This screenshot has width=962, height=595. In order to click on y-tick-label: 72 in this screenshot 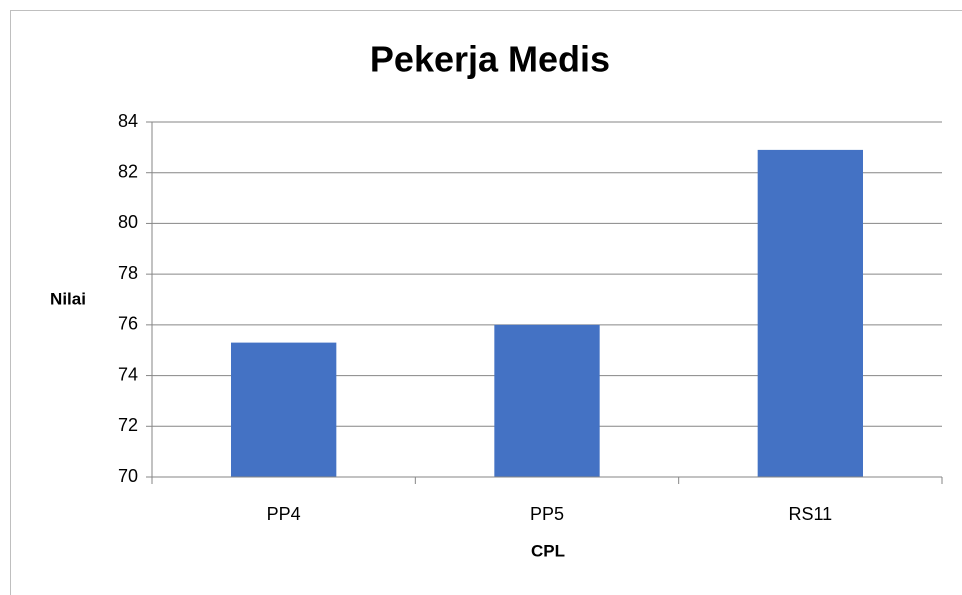, I will do `click(128, 425)`.